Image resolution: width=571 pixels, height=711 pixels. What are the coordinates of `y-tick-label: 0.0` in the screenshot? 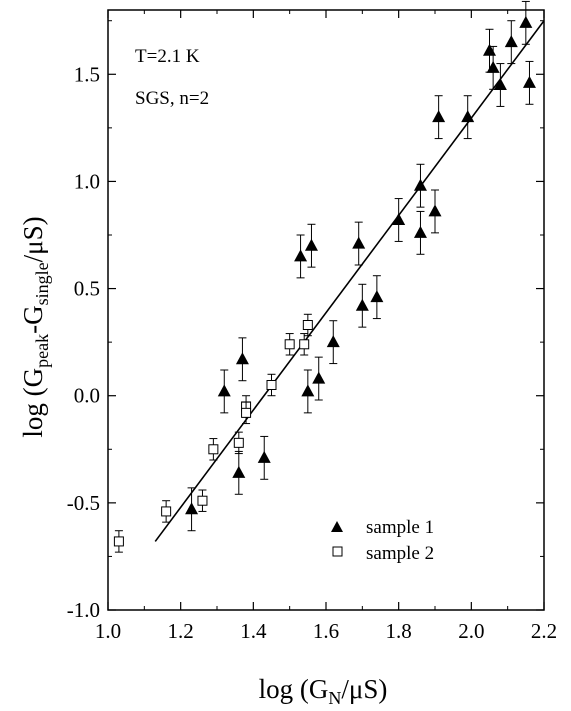 It's located at (87, 396).